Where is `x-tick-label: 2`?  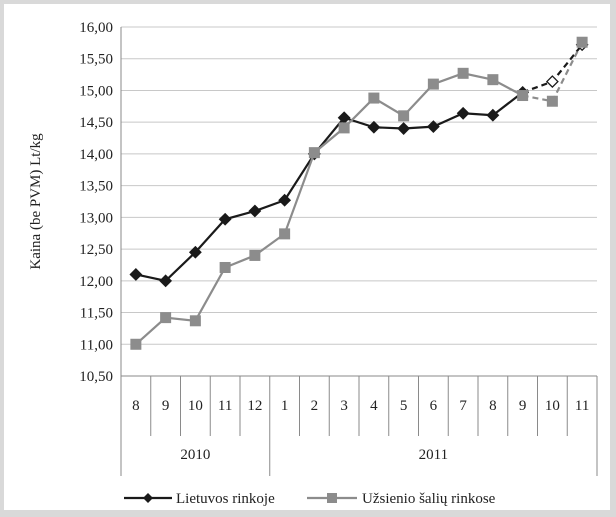
x-tick-label: 2 is located at coordinates (315, 406).